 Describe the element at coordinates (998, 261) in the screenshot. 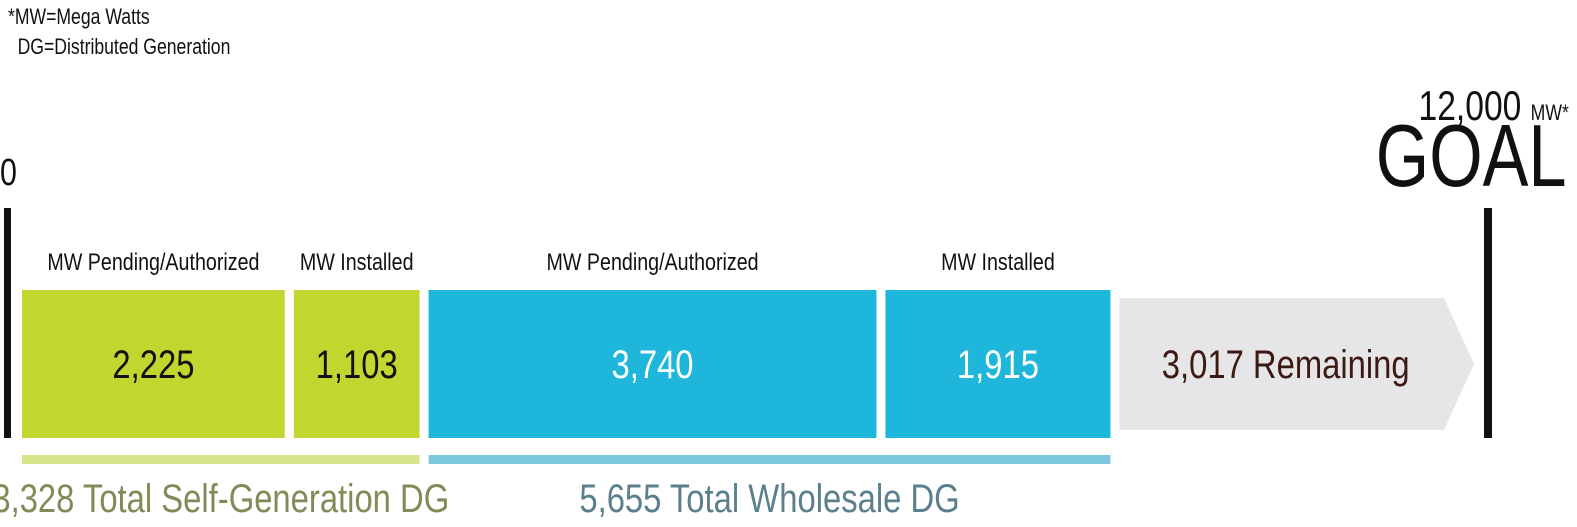

I see `bar-label-3: MW Installed` at that location.